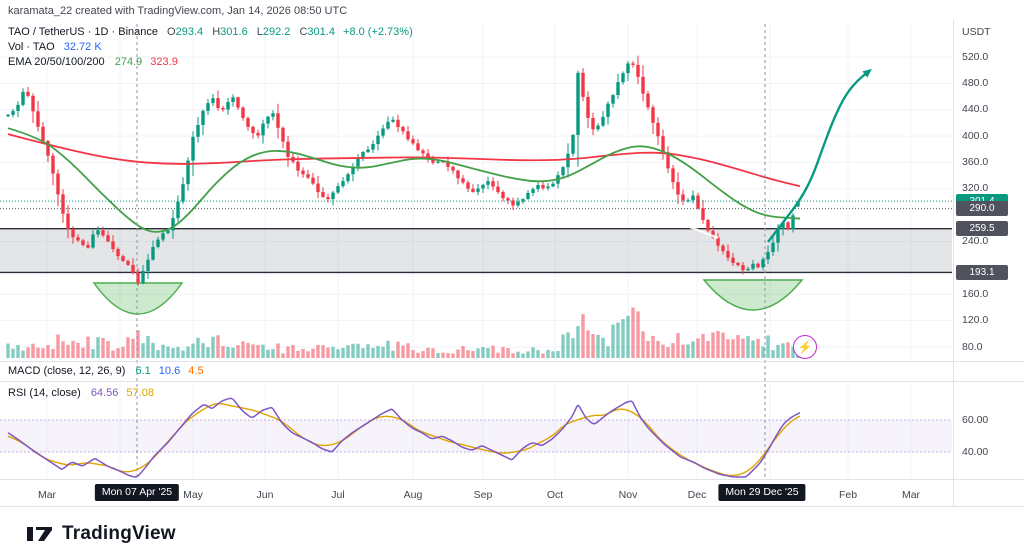 The width and height of the screenshot is (1024, 560). I want to click on open-value: 293.4, so click(189, 32).